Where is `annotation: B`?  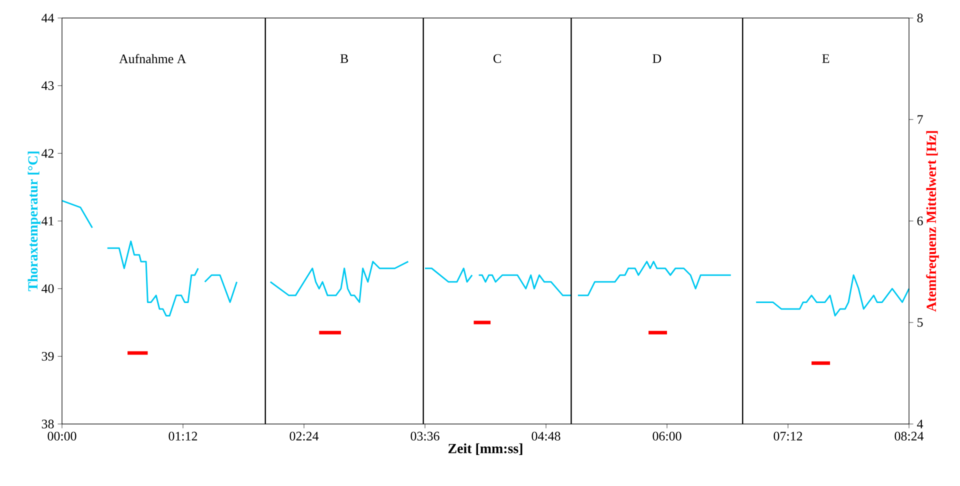
annotation: B is located at coordinates (344, 58).